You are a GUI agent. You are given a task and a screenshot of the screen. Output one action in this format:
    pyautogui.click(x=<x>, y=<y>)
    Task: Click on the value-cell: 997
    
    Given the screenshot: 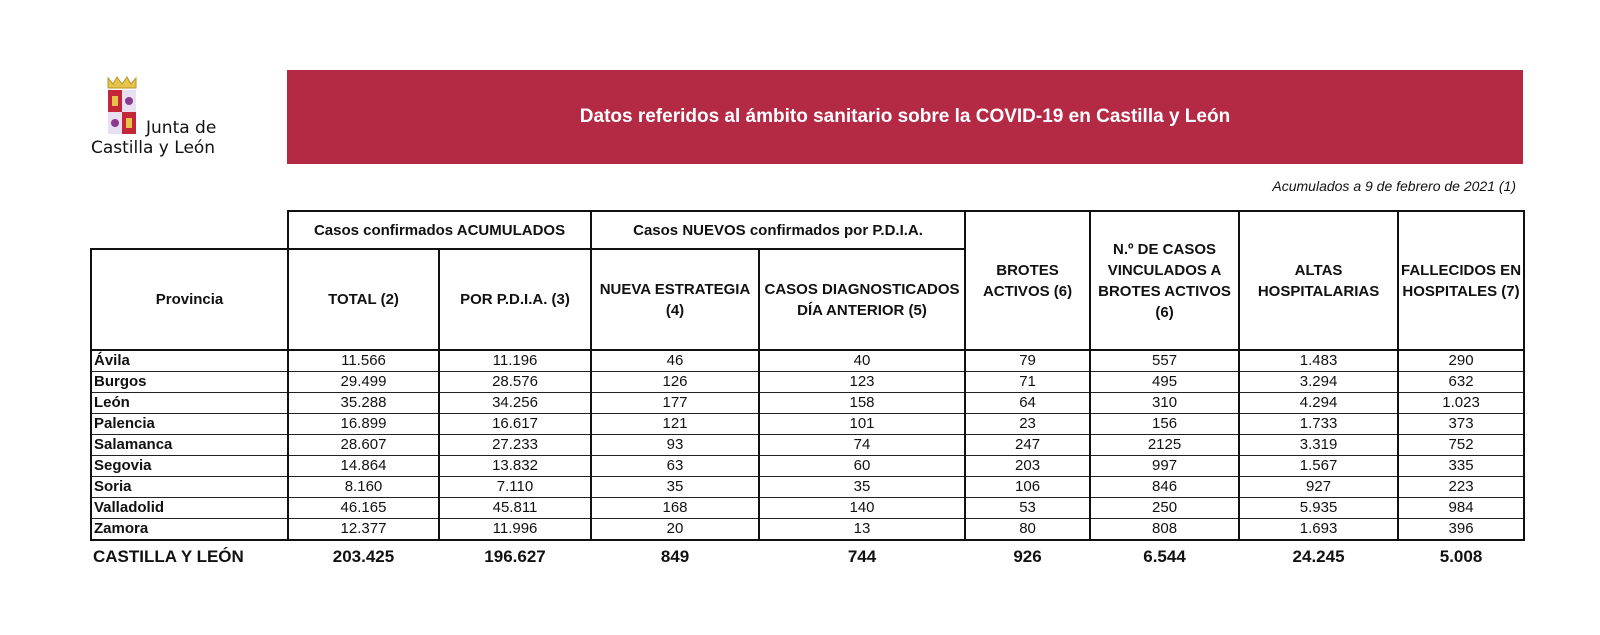 What is the action you would take?
    pyautogui.click(x=1165, y=466)
    